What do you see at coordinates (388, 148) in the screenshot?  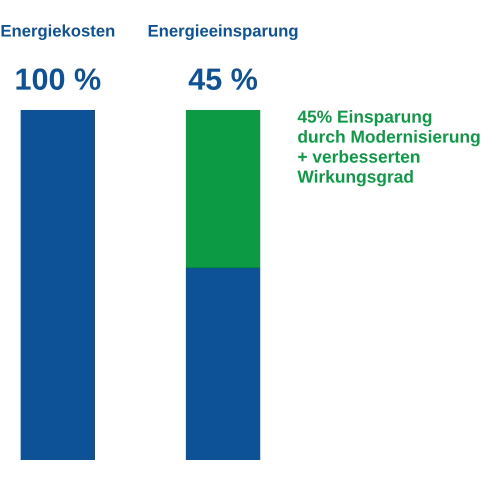 I see `annotation: 45% Einsparung durch Modernisierung + verbesserten Wirkungsgrad` at bounding box center [388, 148].